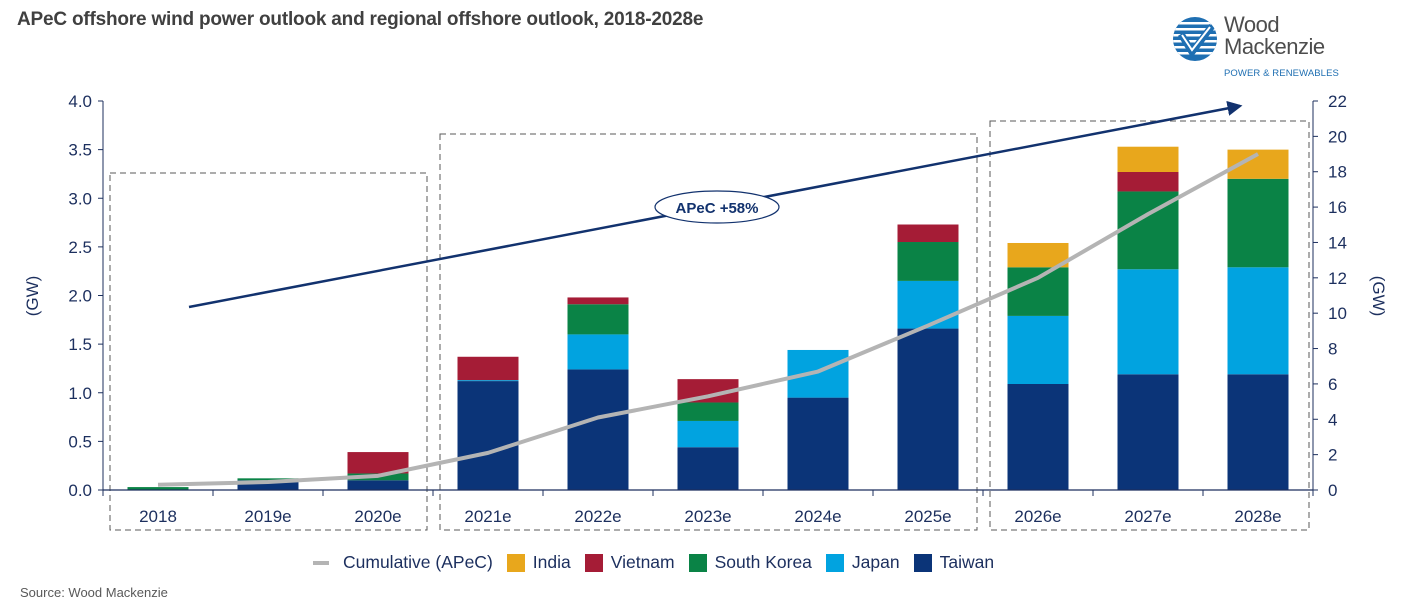 The image size is (1401, 607). What do you see at coordinates (94, 592) in the screenshot?
I see `source-note: Source: Wood Mackenzie` at bounding box center [94, 592].